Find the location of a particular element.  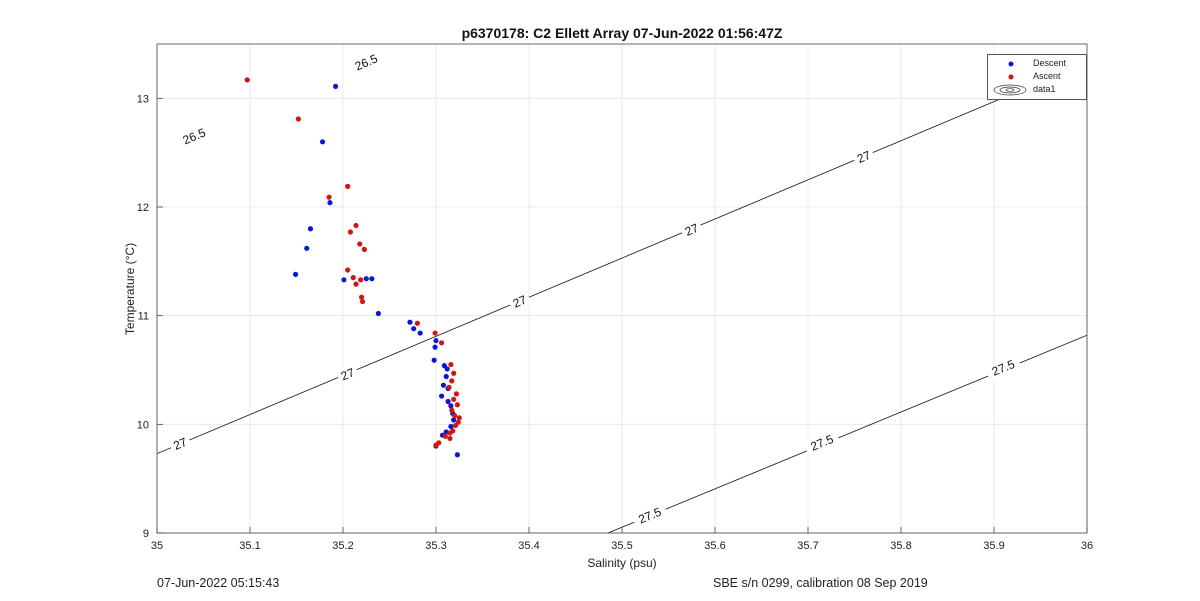

x-tick-label: 35.1 is located at coordinates (249, 546).